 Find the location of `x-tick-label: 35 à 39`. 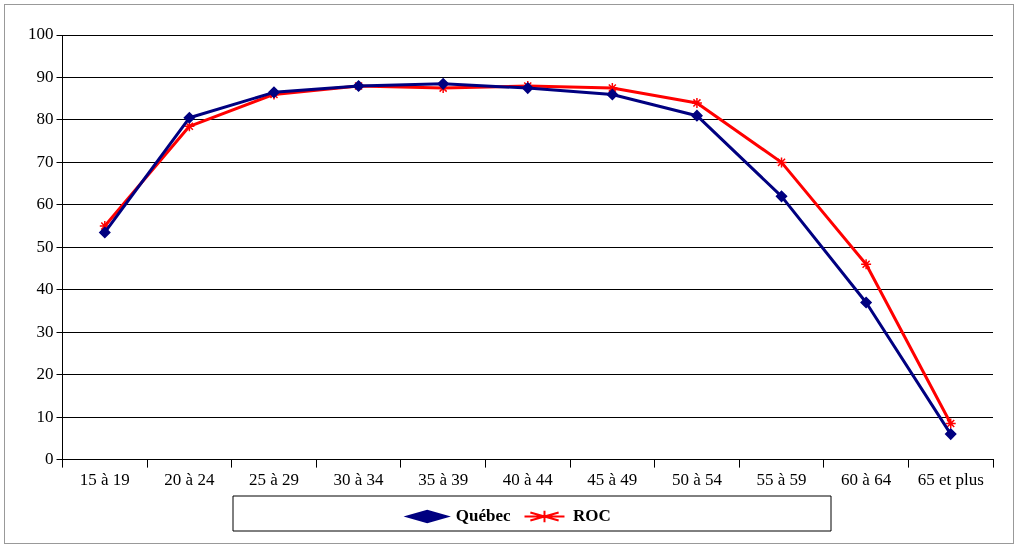

x-tick-label: 35 à 39 is located at coordinates (443, 480).